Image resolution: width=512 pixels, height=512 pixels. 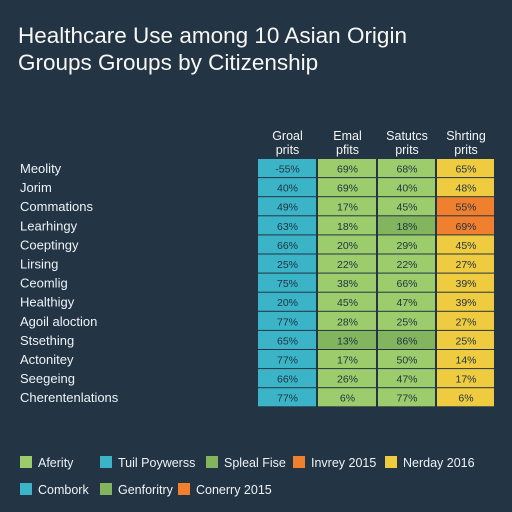 I want to click on row-label: Learhingy, so click(x=49, y=225).